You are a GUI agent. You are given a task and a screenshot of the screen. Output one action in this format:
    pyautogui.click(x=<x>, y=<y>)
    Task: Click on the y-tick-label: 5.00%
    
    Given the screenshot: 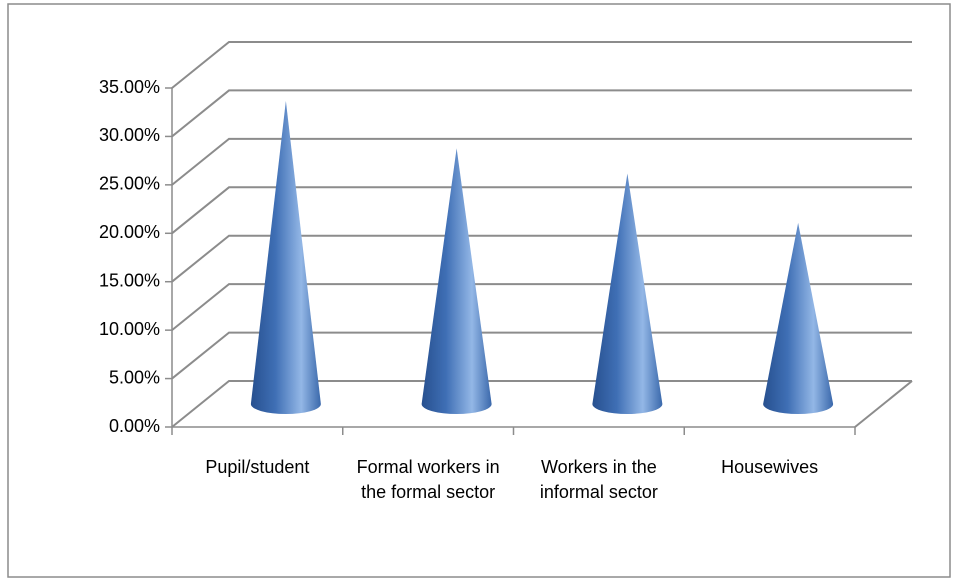 What is the action you would take?
    pyautogui.click(x=134, y=377)
    